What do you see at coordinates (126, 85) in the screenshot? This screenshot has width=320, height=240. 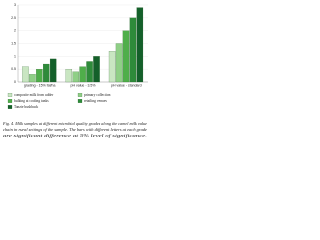 I see `x-tick-label: pH value - standard` at bounding box center [126, 85].